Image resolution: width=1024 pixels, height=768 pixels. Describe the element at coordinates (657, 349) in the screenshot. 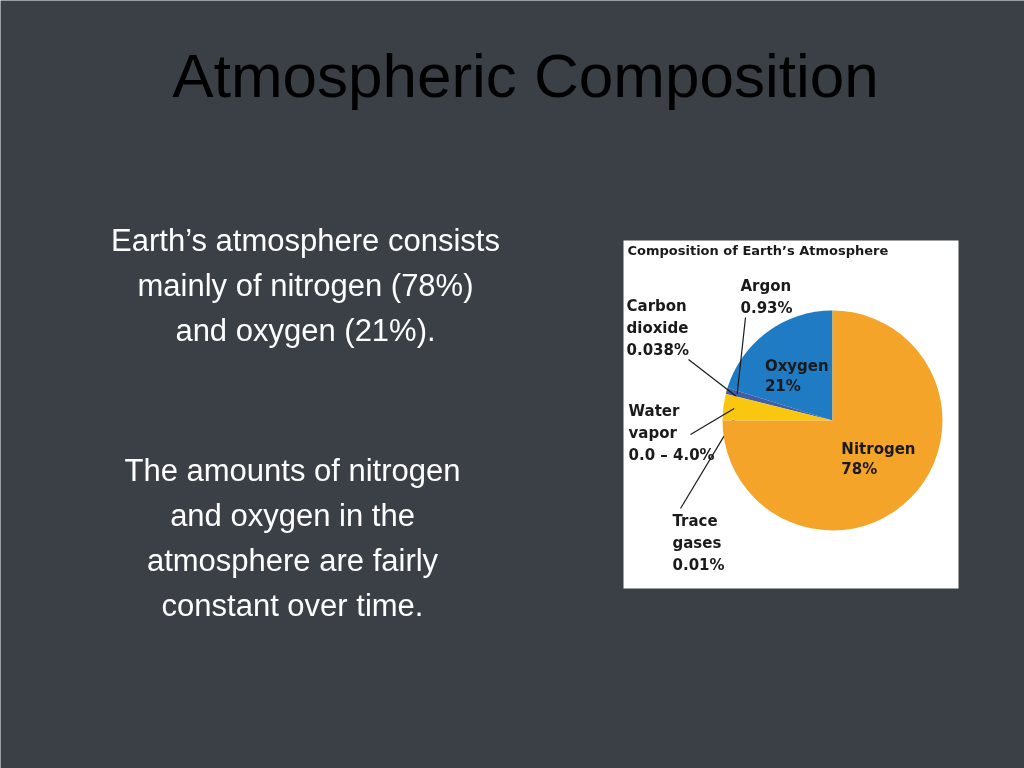

I see `data-label: 0.038%` at that location.